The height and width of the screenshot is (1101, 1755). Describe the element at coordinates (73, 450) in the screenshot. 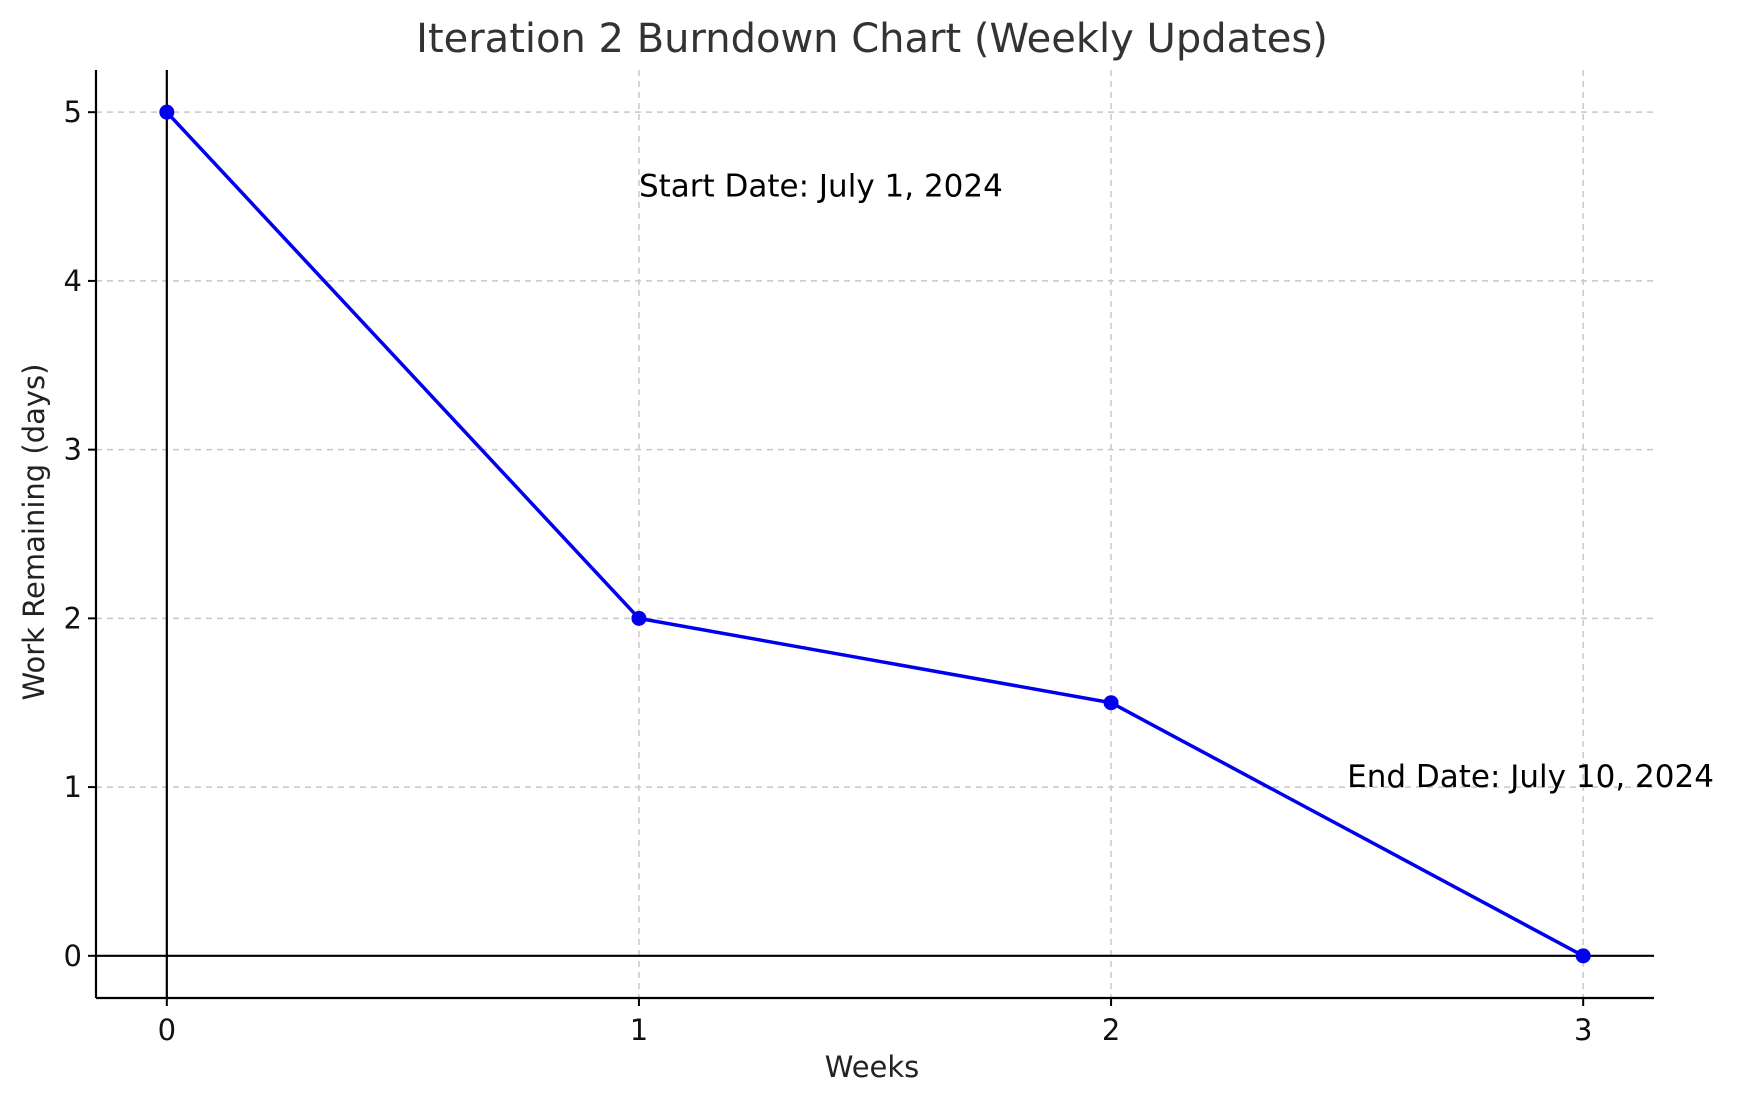

I see `y-tick-label: 3` at that location.